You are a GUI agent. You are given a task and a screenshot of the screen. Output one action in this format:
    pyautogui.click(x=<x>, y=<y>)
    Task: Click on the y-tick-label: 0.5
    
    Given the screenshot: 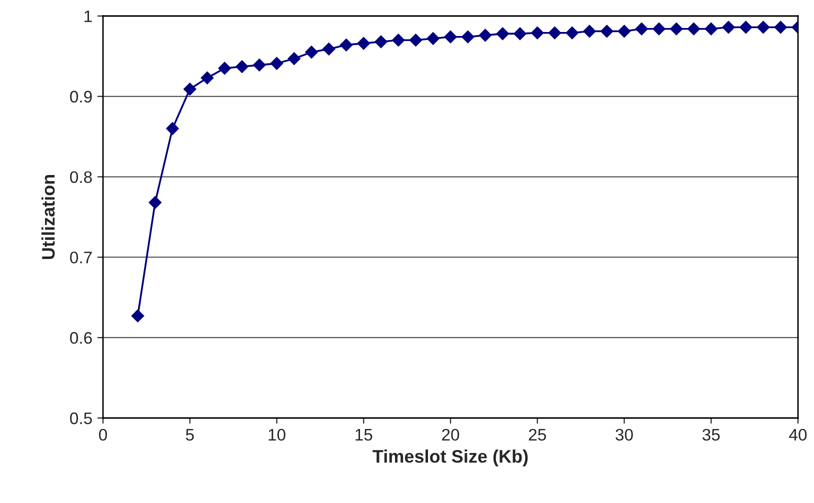 What is the action you would take?
    pyautogui.click(x=81, y=418)
    